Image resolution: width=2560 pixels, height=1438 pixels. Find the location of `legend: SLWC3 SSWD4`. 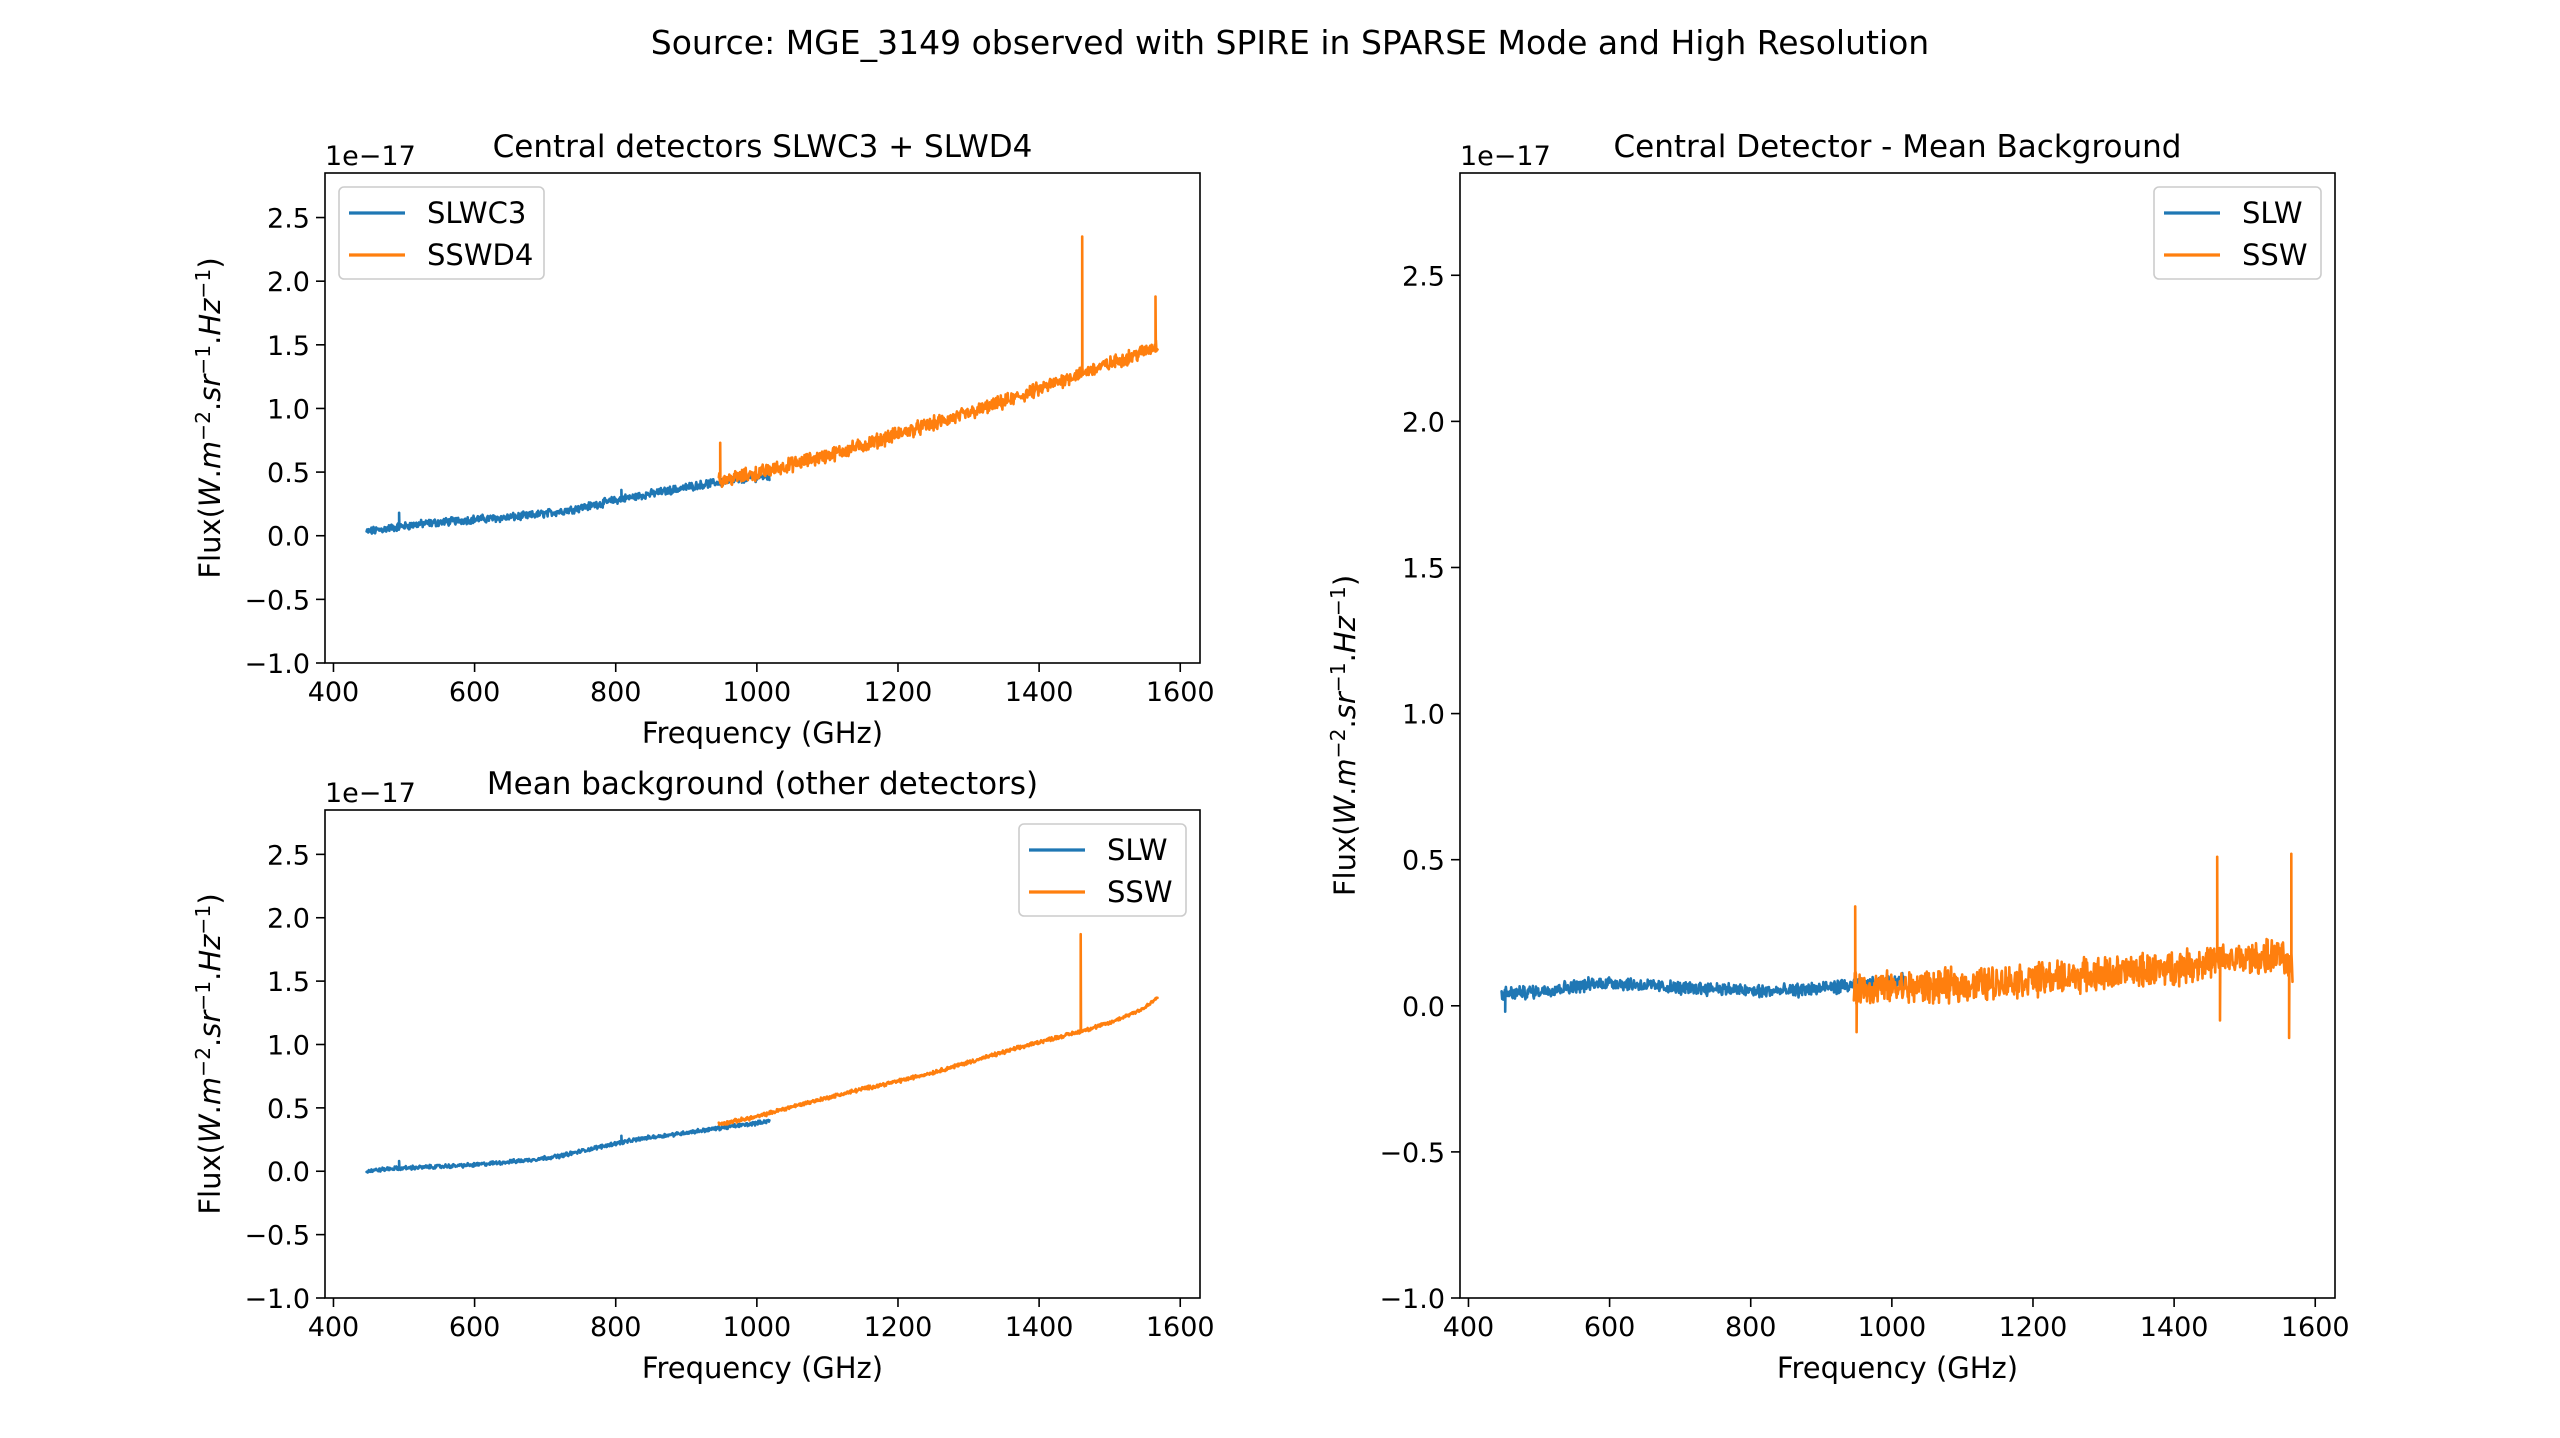

legend: SLWC3 SSWD4 is located at coordinates (441, 233).